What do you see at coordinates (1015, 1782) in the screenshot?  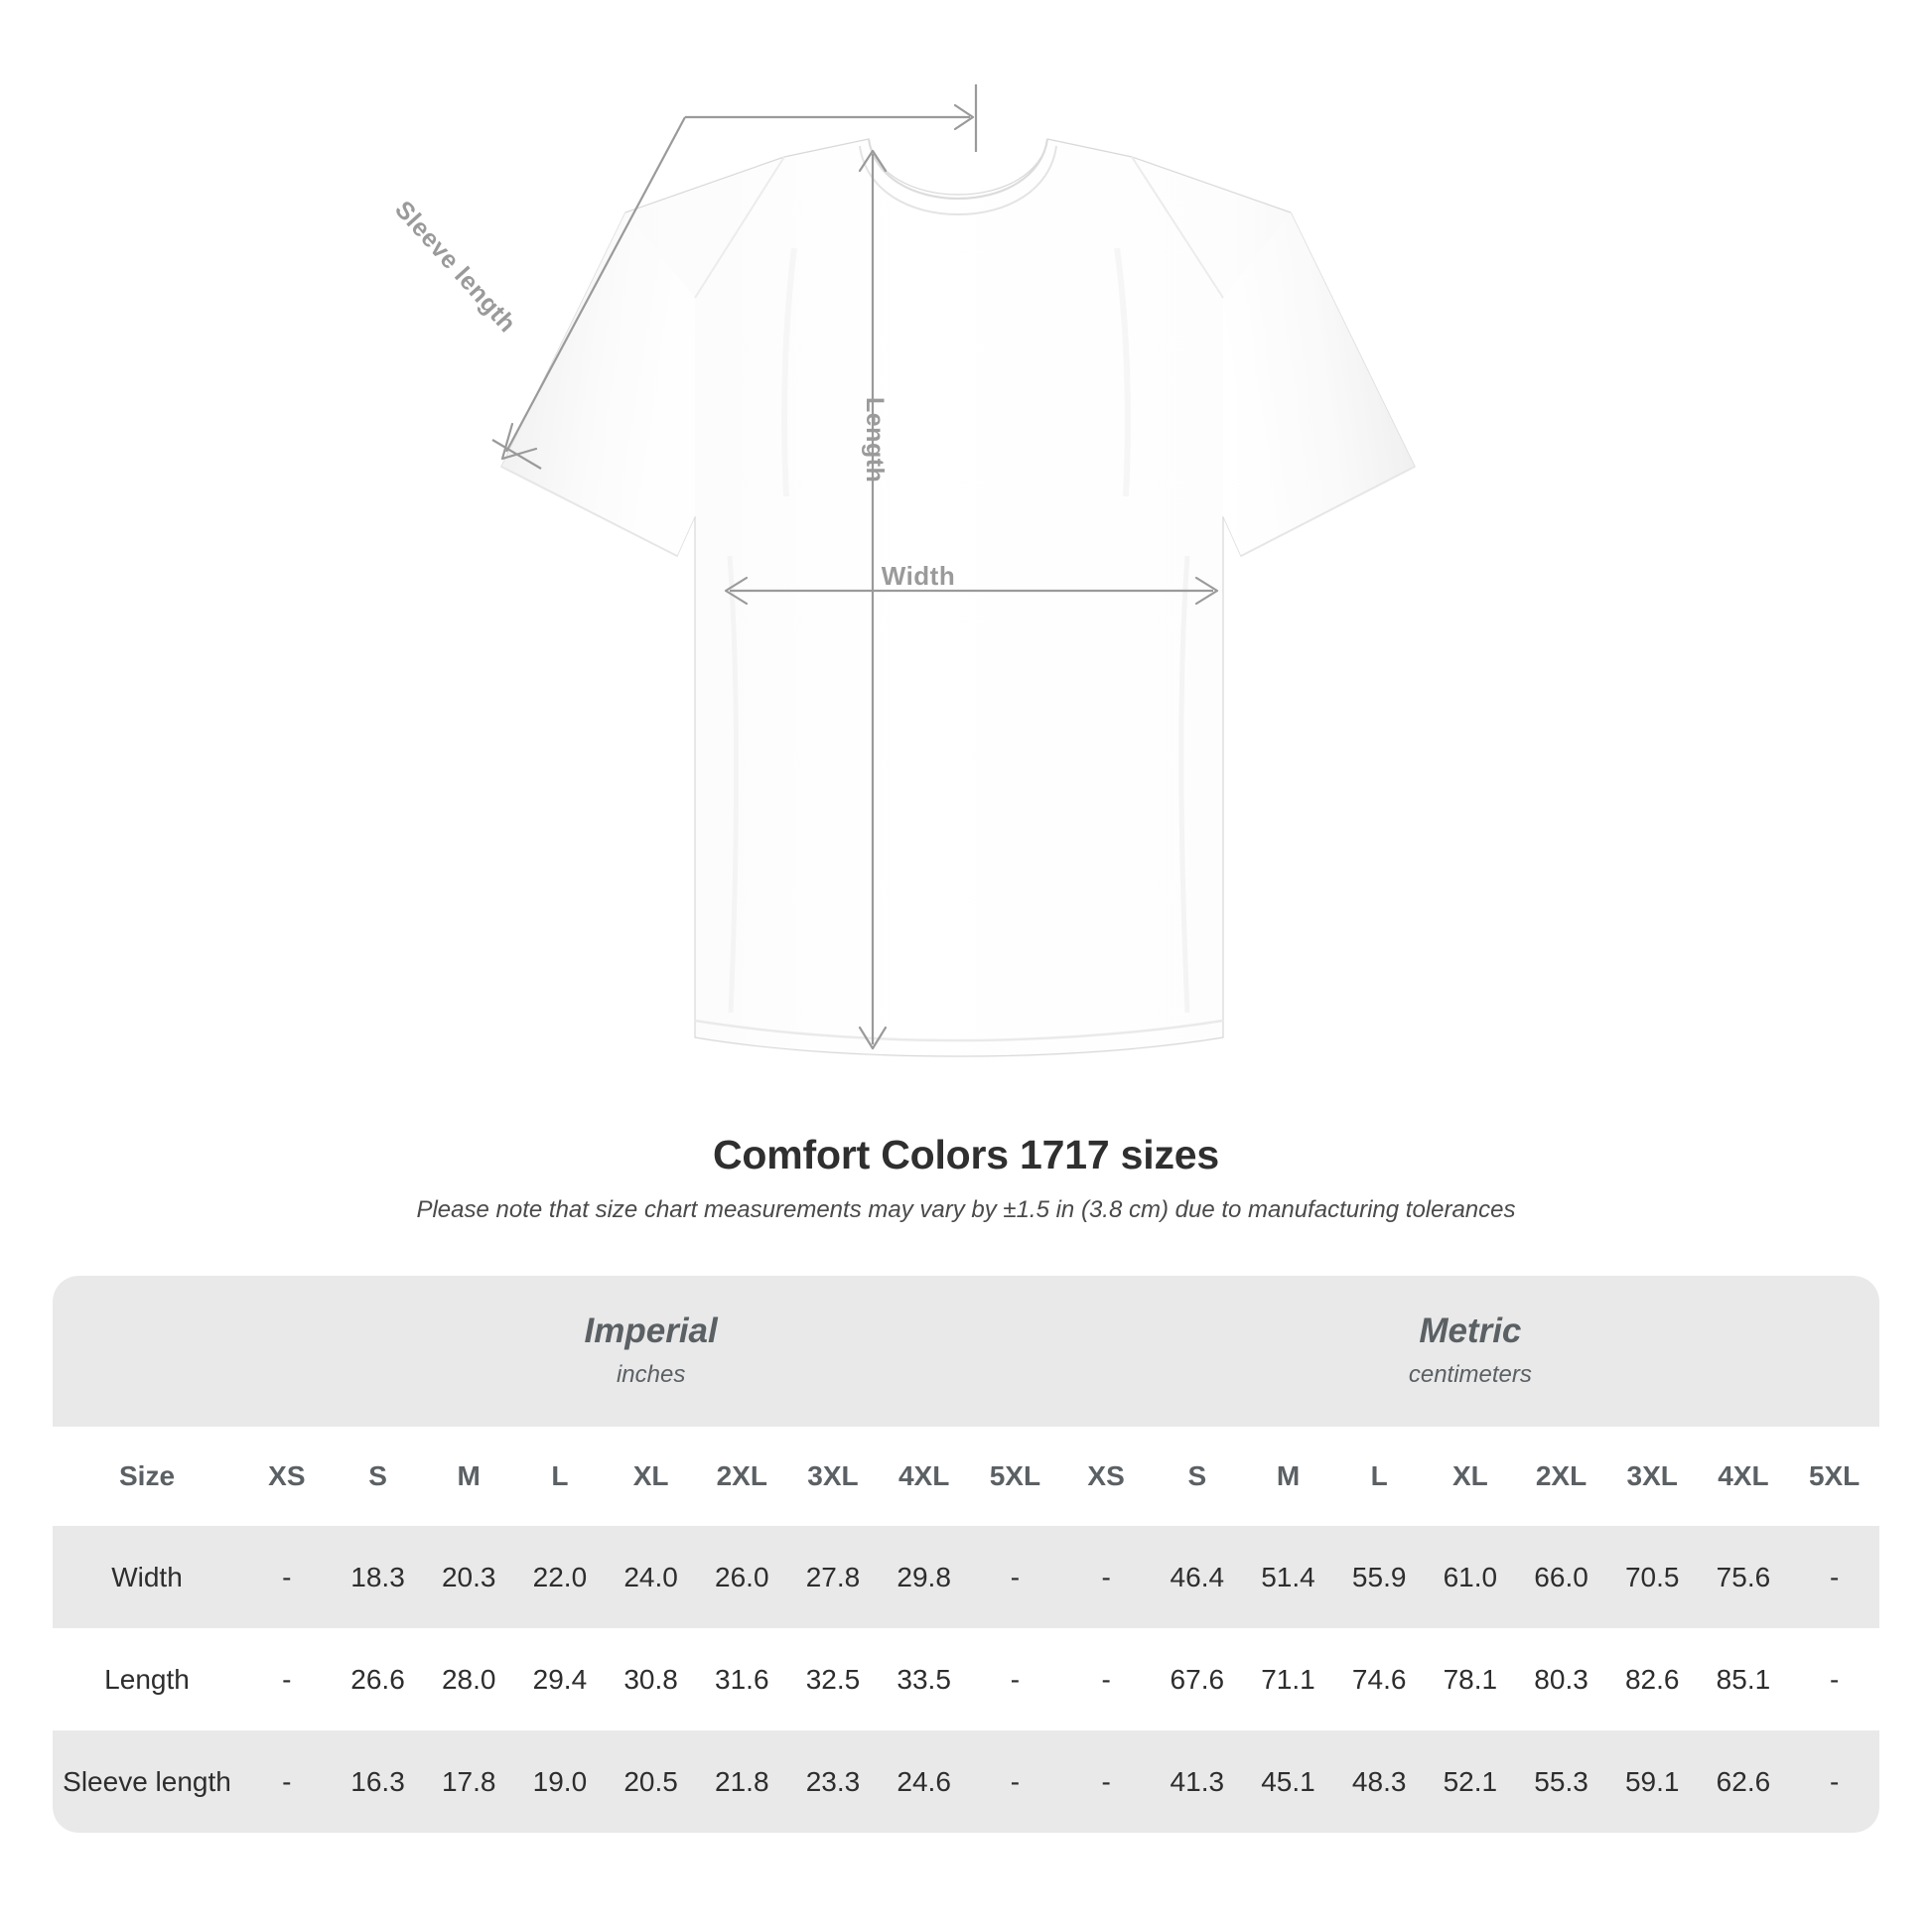 I see `cell-sleeve-imp-5xl: -` at bounding box center [1015, 1782].